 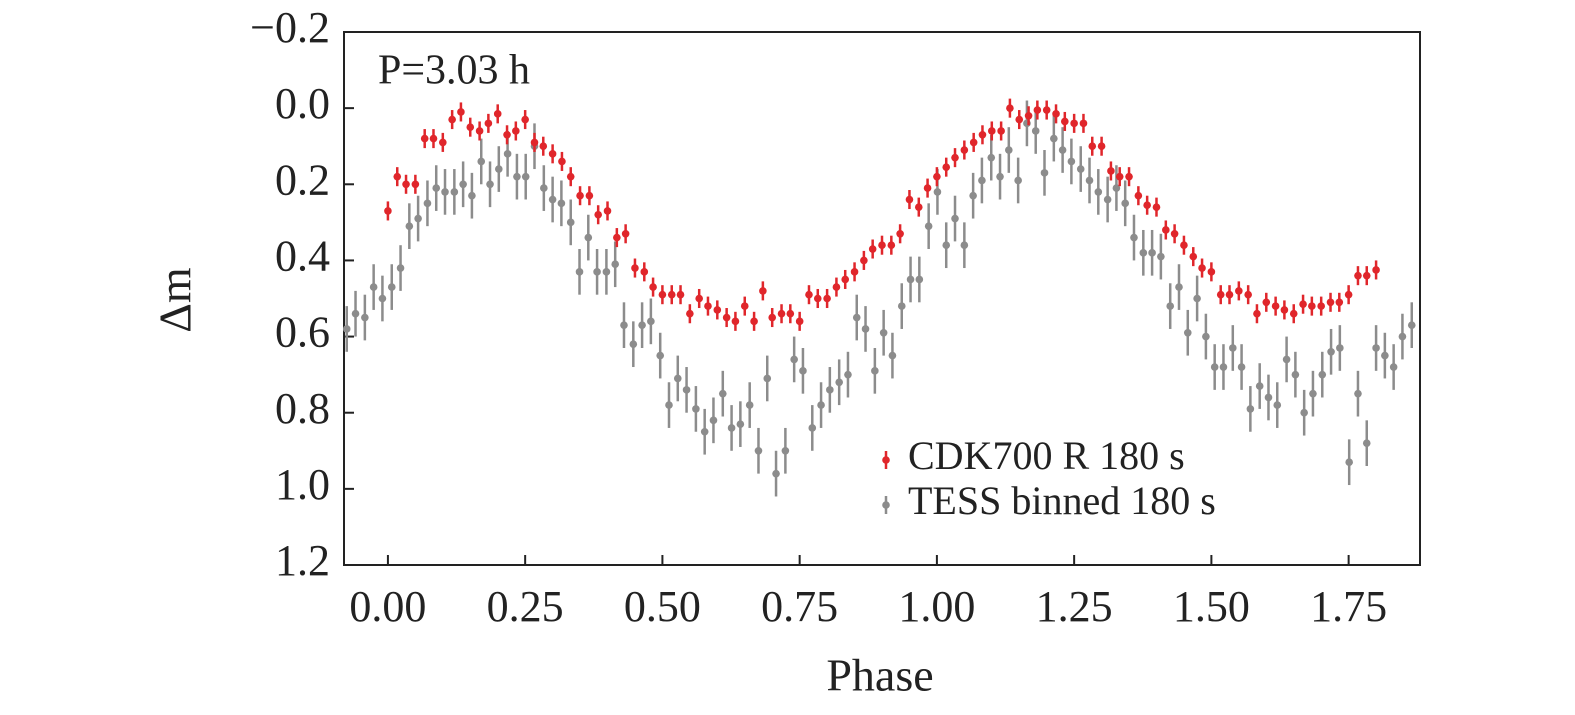 I want to click on x-tick-label: 1.75, so click(x=1348, y=606).